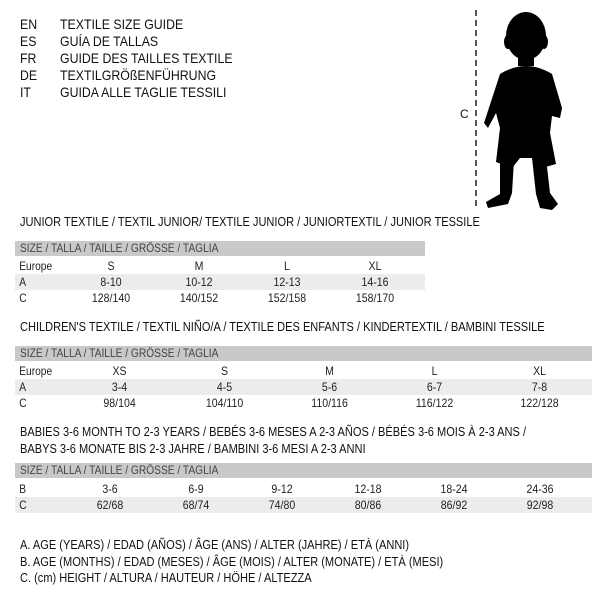  I want to click on table-cell: XS, so click(119, 371).